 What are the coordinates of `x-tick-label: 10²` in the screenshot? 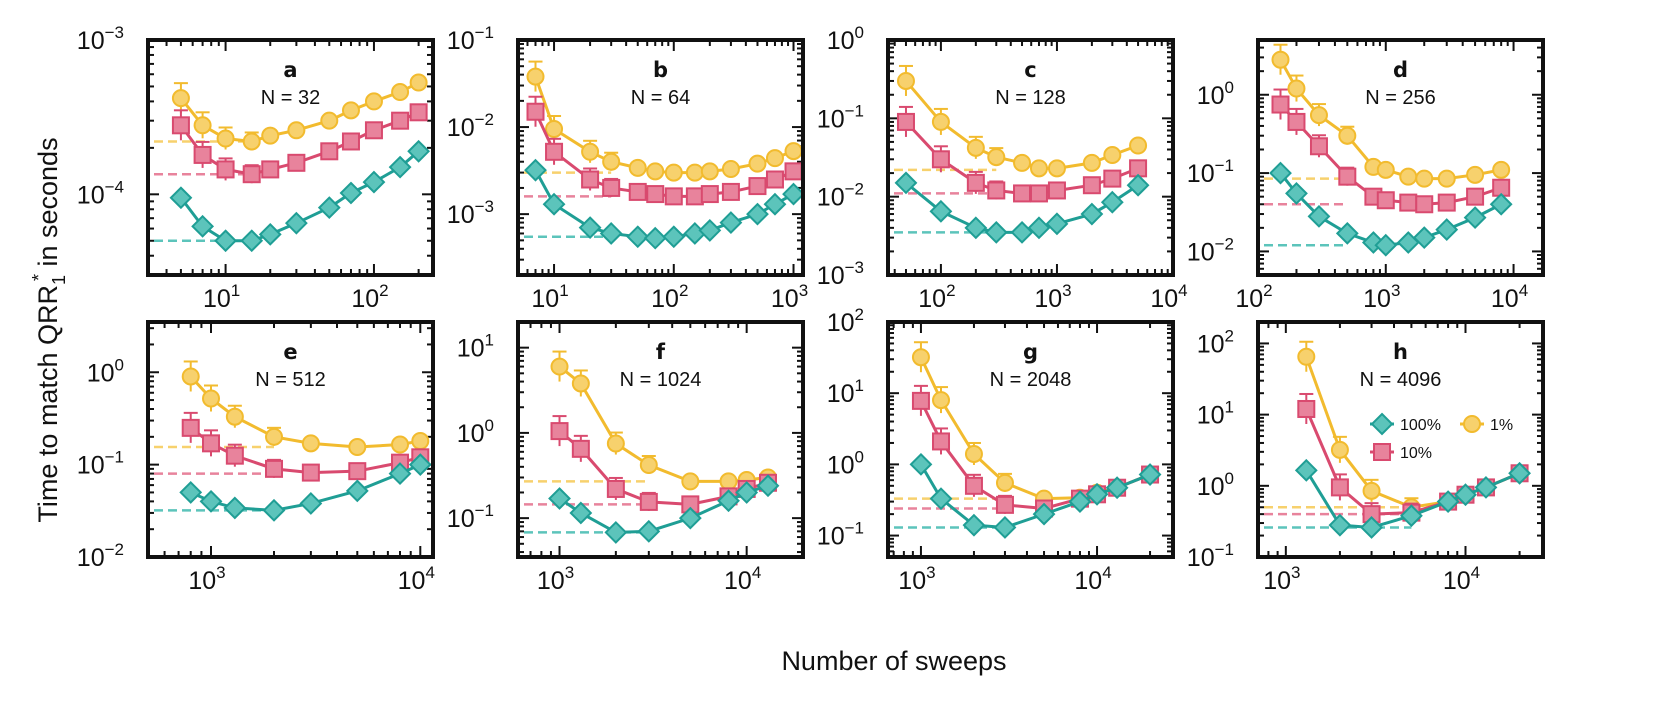 It's located at (1253, 297).